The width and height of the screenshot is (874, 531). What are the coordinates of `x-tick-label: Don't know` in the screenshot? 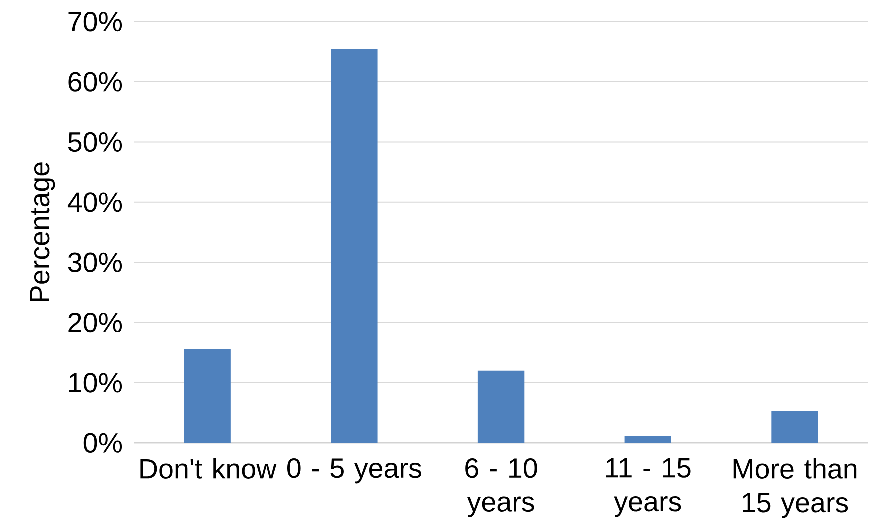 It's located at (208, 469).